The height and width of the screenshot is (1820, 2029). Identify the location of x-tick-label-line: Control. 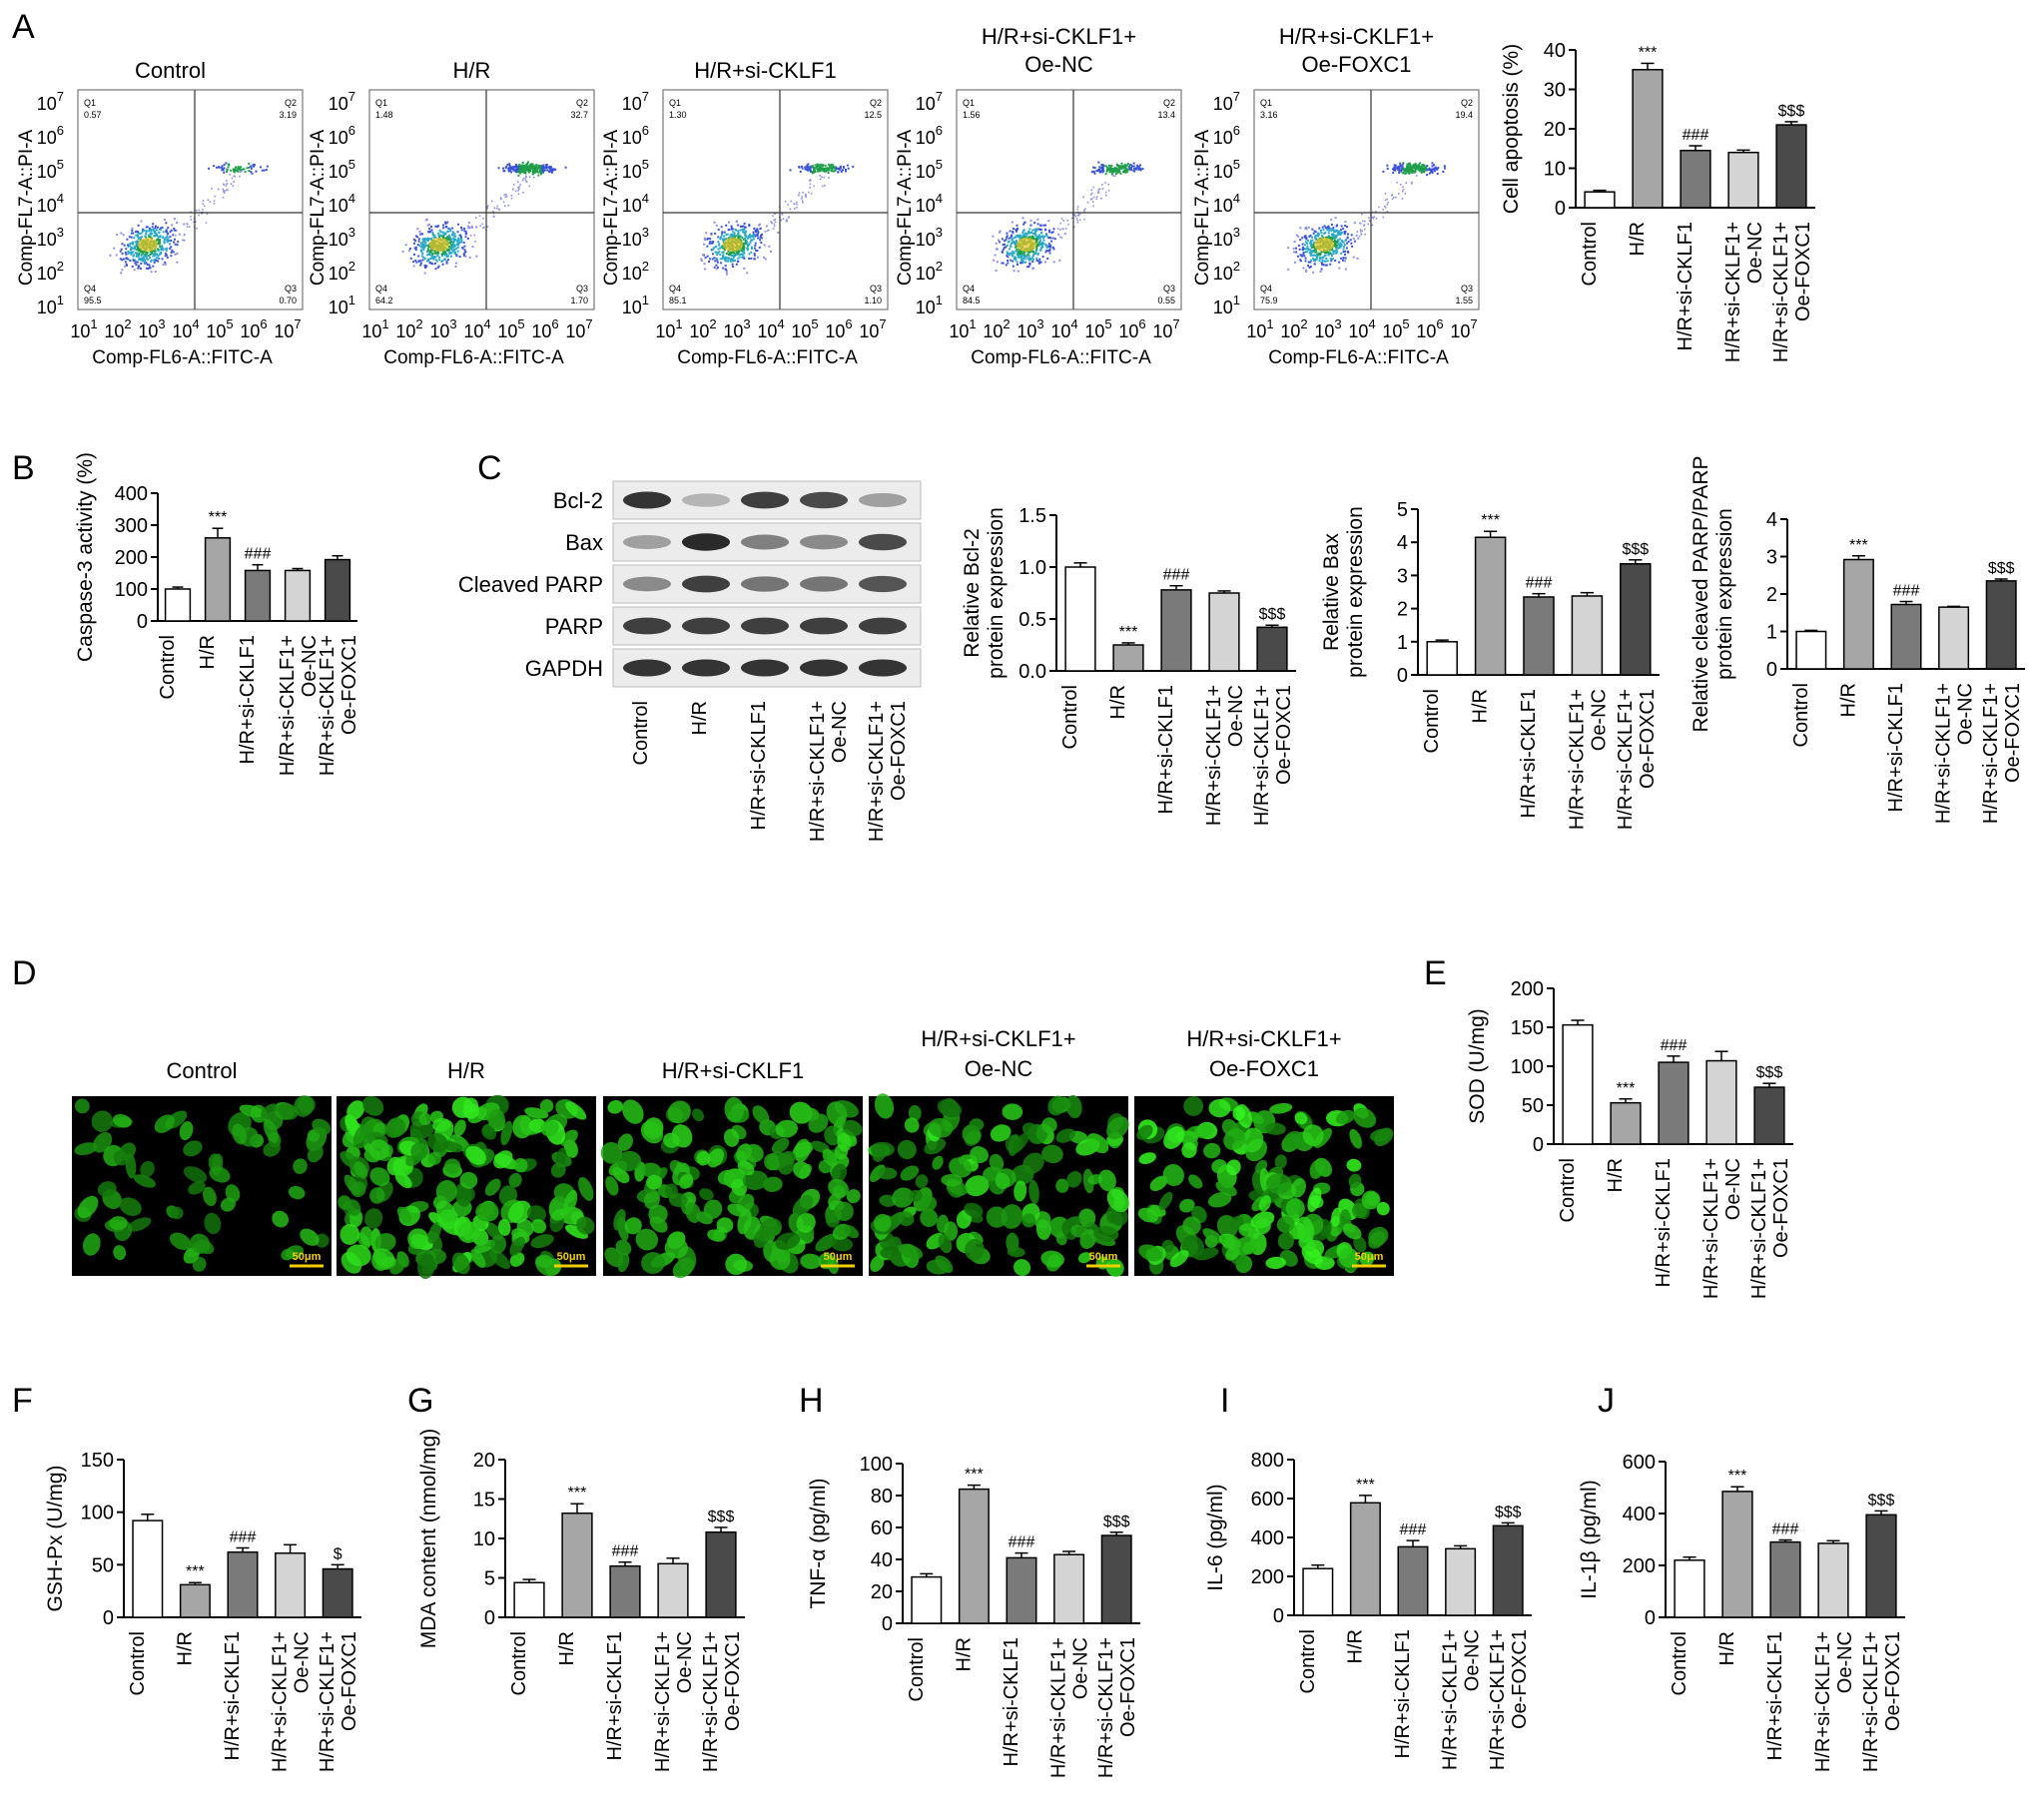
(1432, 721).